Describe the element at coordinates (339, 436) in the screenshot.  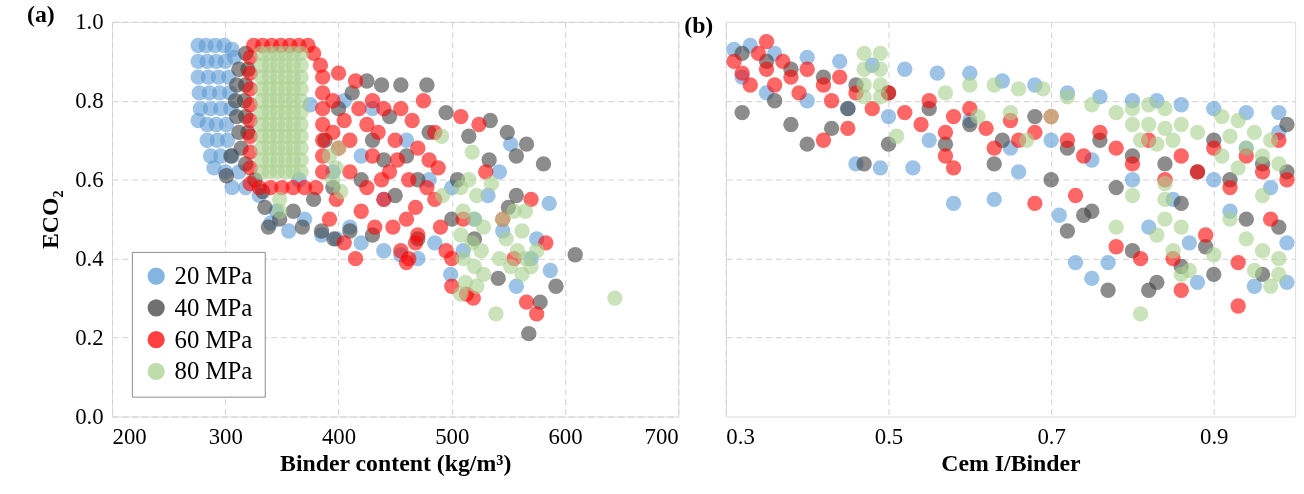
I see `x-tick-label: 400` at that location.